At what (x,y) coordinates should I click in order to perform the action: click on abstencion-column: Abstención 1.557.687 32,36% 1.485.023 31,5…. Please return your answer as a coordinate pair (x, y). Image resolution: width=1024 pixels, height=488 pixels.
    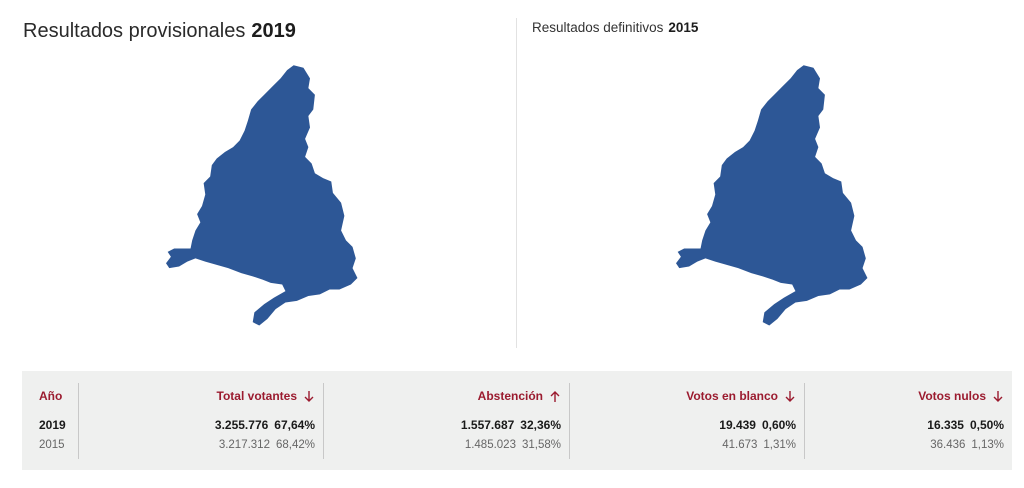
    Looking at the image, I should click on (446, 420).